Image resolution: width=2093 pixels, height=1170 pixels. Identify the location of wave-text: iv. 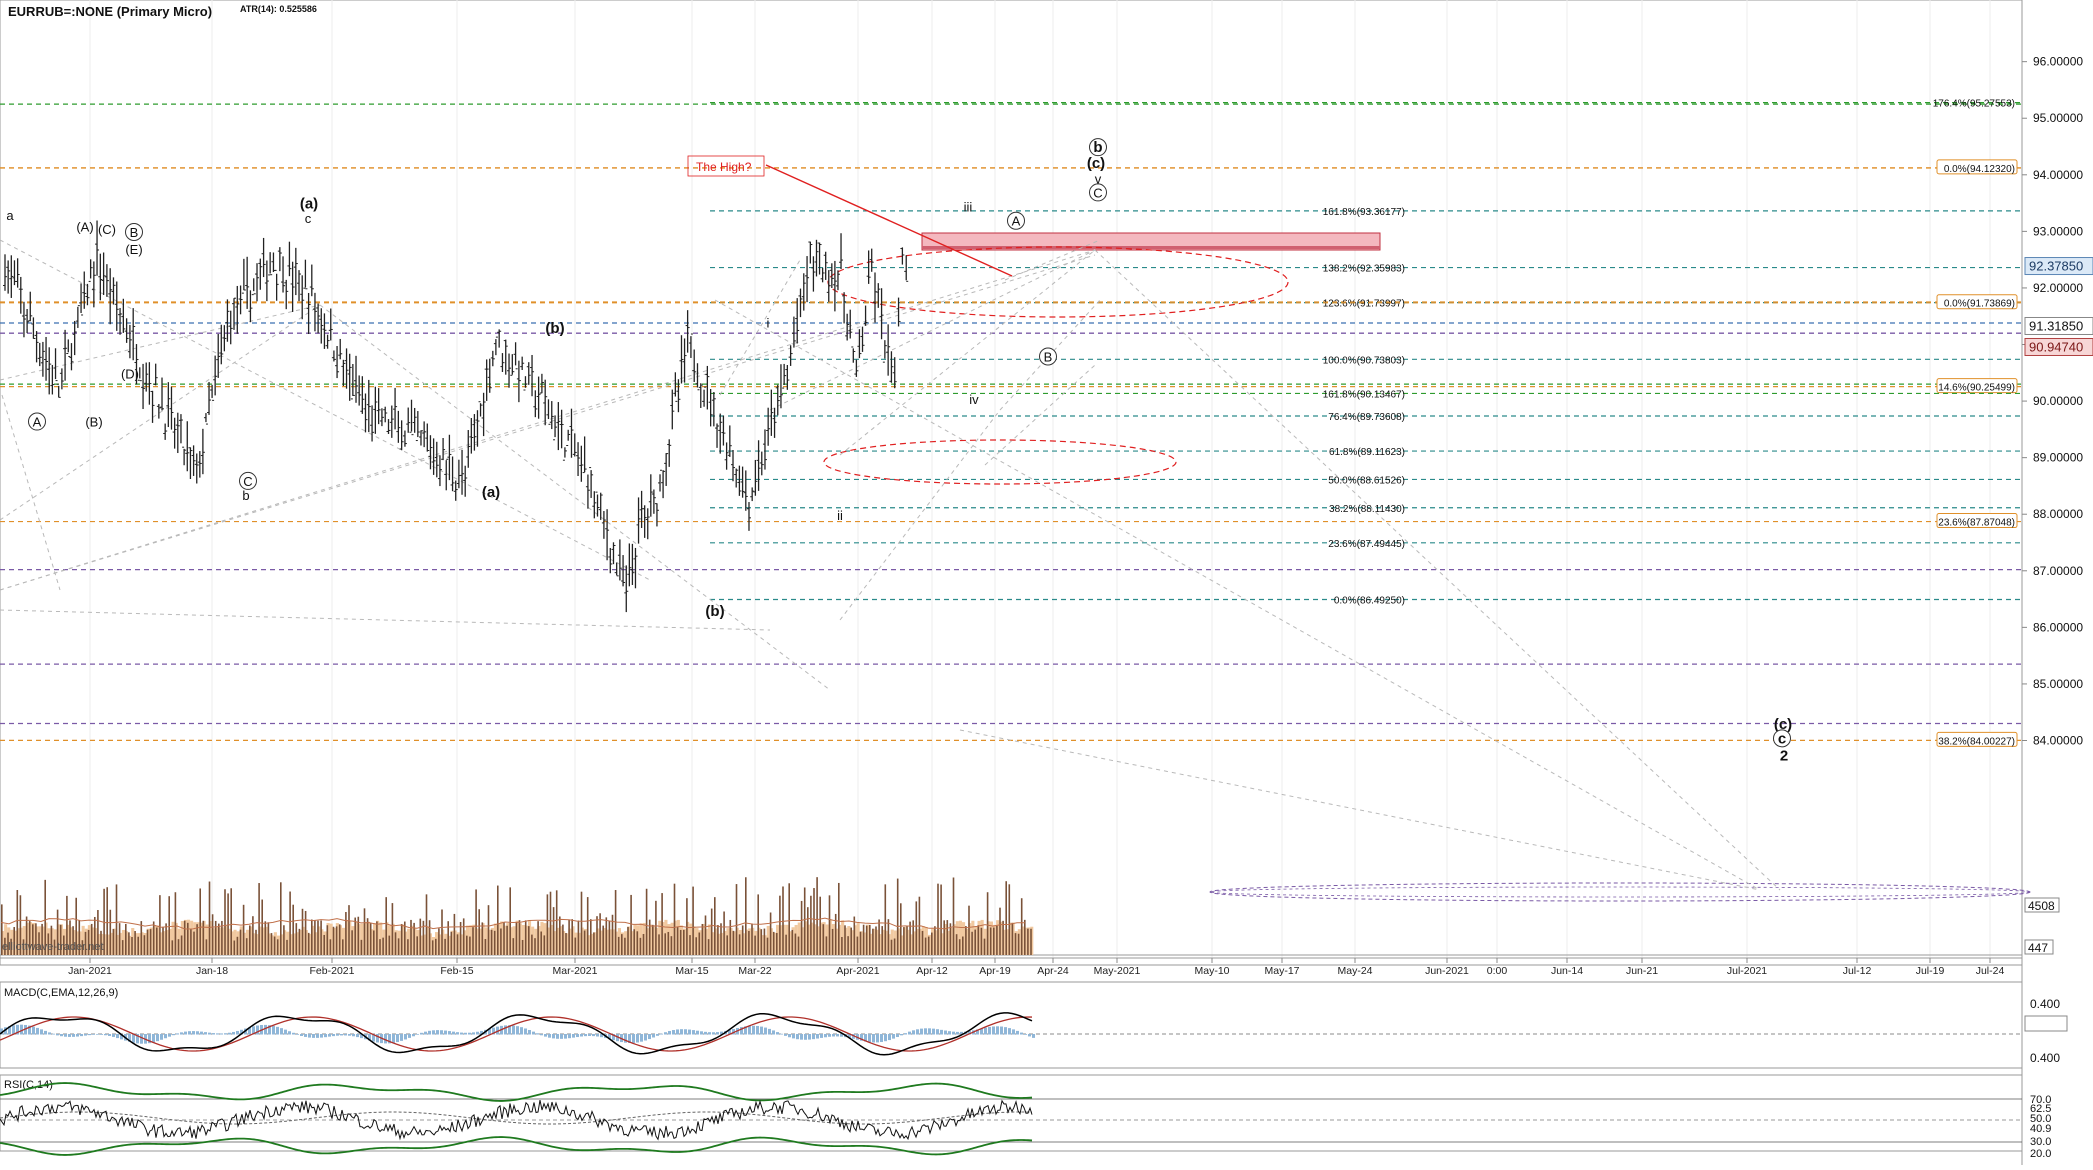
(974, 399).